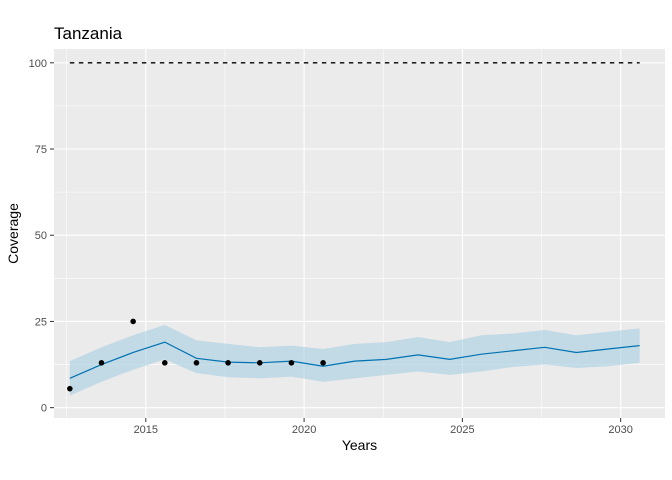 The image size is (672, 480). I want to click on y-tick-label: 50, so click(41, 236).